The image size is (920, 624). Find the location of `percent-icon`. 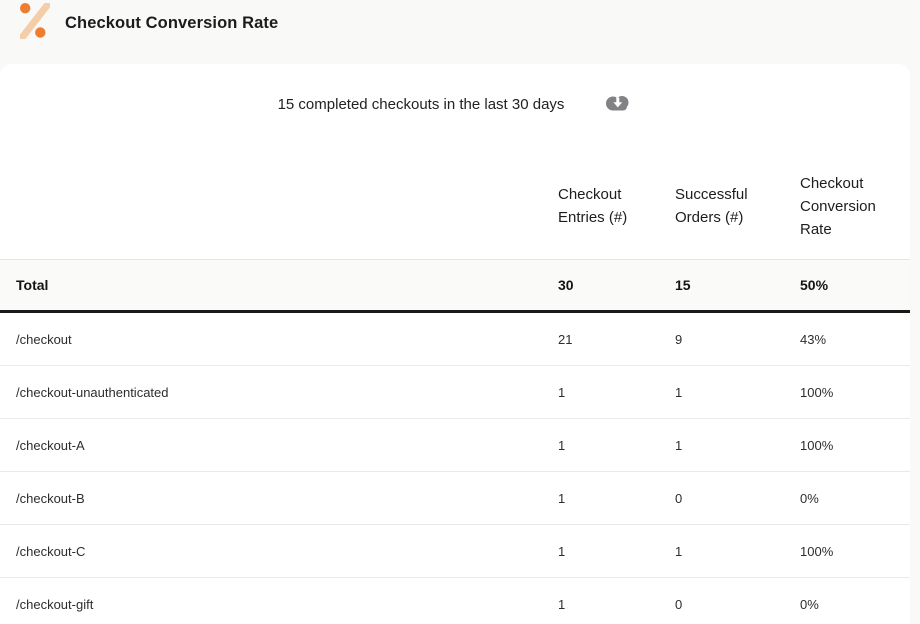

percent-icon is located at coordinates (35, 23).